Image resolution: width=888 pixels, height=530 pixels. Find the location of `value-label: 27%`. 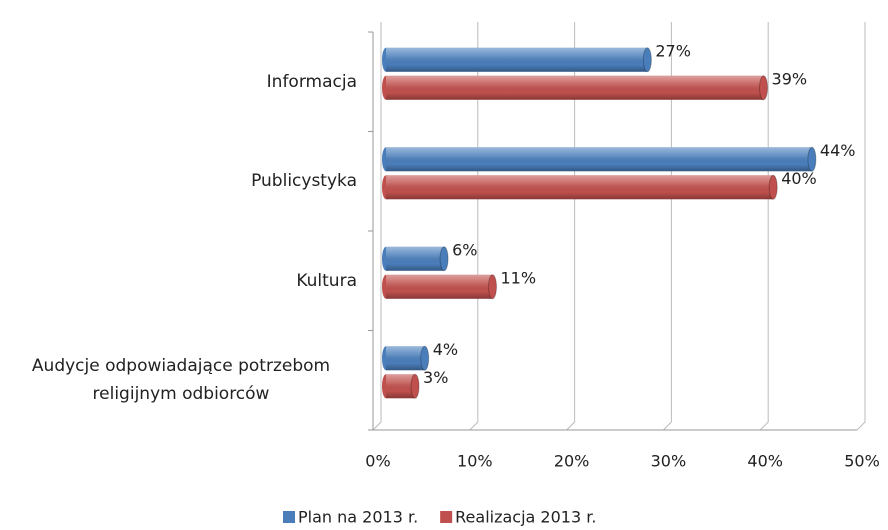

value-label: 27% is located at coordinates (673, 50).